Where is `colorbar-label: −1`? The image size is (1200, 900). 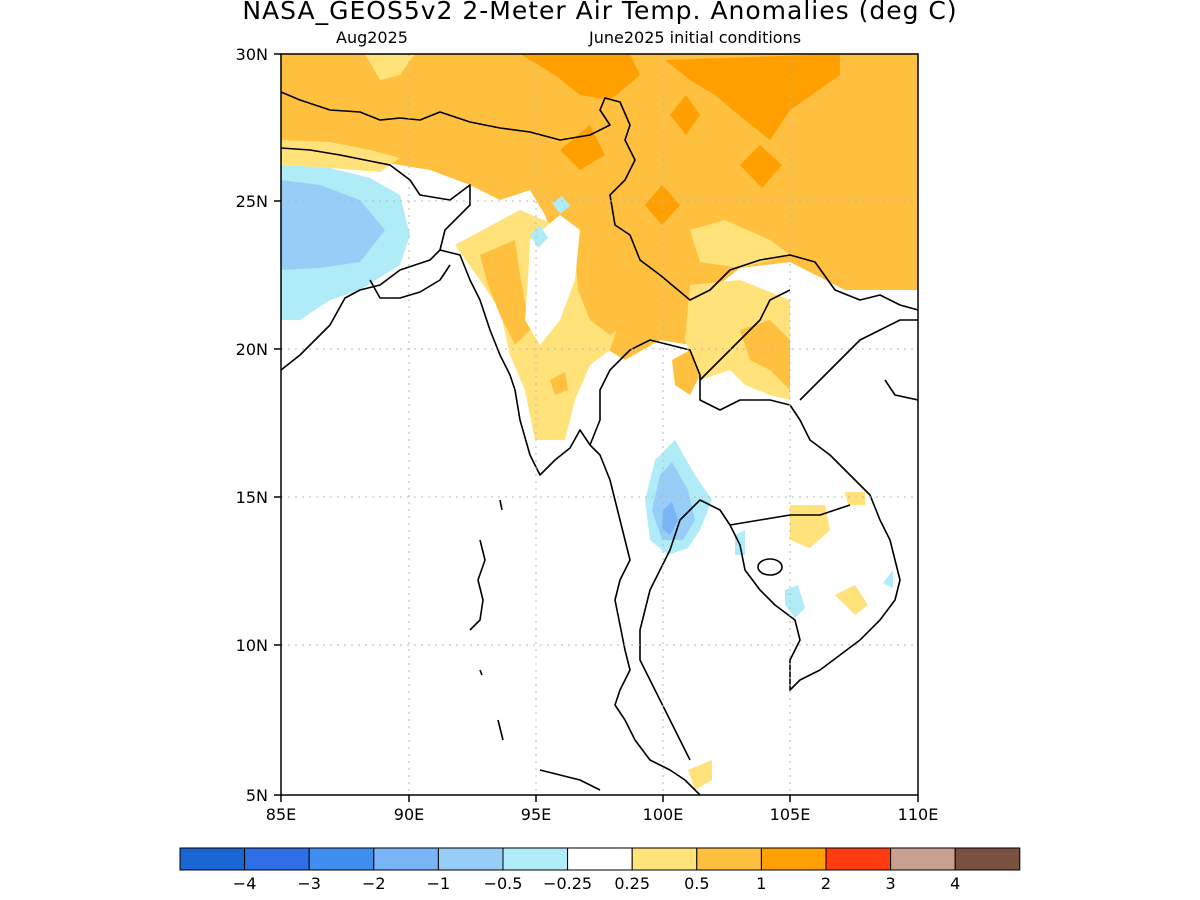
colorbar-label: −1 is located at coordinates (439, 883).